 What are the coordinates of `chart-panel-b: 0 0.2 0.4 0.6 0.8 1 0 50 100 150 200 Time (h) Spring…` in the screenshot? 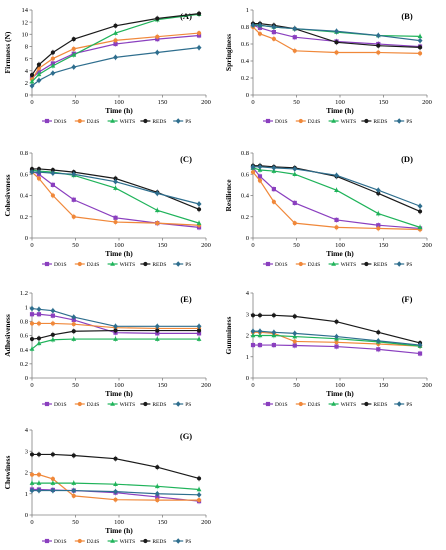 It's located at (328, 66).